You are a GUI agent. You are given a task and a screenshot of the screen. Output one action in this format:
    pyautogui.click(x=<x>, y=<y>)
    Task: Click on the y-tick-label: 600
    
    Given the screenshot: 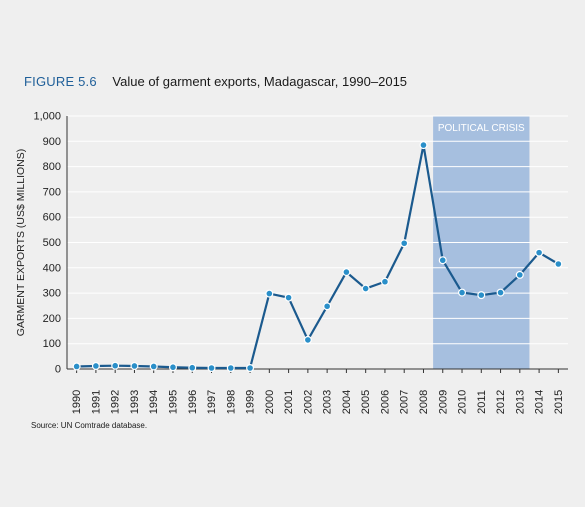 What is the action you would take?
    pyautogui.click(x=52, y=218)
    